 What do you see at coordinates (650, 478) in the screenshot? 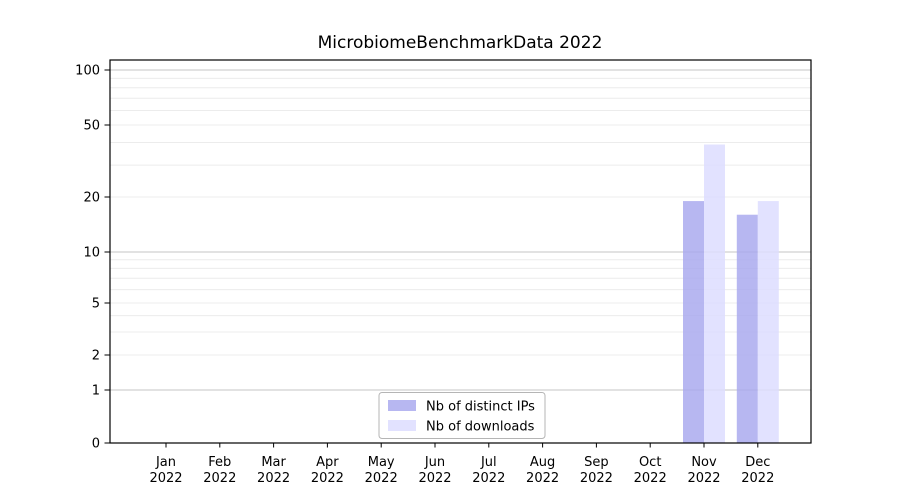
I see `x-tick-year-oct: 2022` at bounding box center [650, 478].